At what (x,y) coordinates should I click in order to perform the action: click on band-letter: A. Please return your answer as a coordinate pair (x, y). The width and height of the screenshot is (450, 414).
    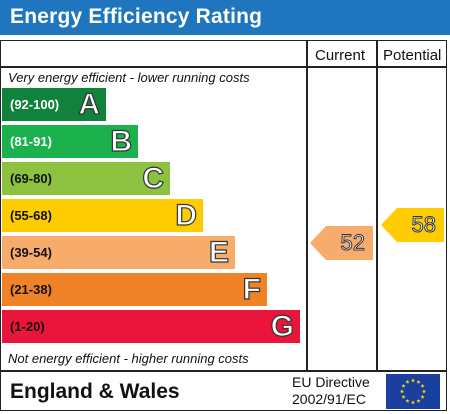
    Looking at the image, I should click on (89, 104).